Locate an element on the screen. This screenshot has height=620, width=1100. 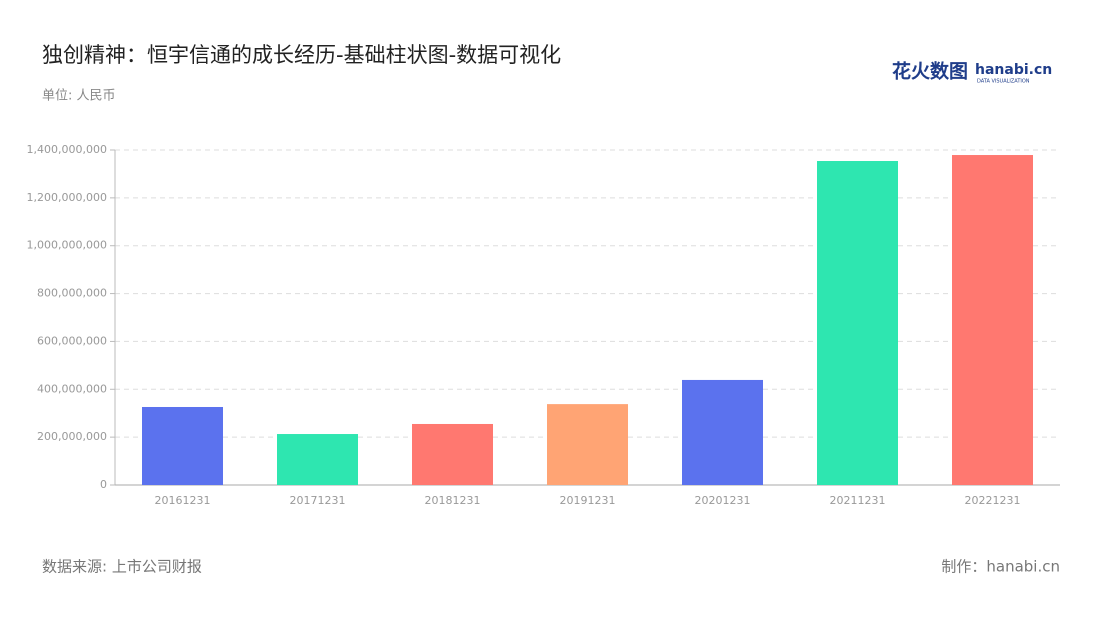
y-tick-label: 1,200,000,000 is located at coordinates (67, 197).